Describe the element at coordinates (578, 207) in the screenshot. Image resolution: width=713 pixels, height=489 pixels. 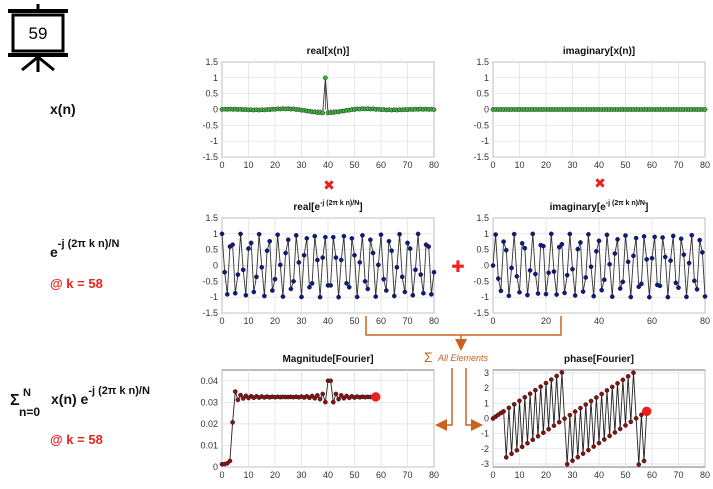
I see `title-base: imaginary[e` at that location.